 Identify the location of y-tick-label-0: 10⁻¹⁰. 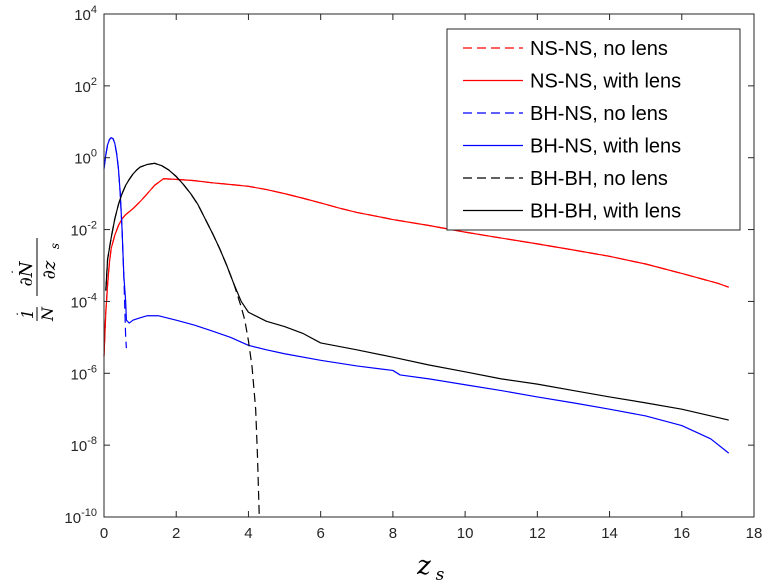
(80, 517).